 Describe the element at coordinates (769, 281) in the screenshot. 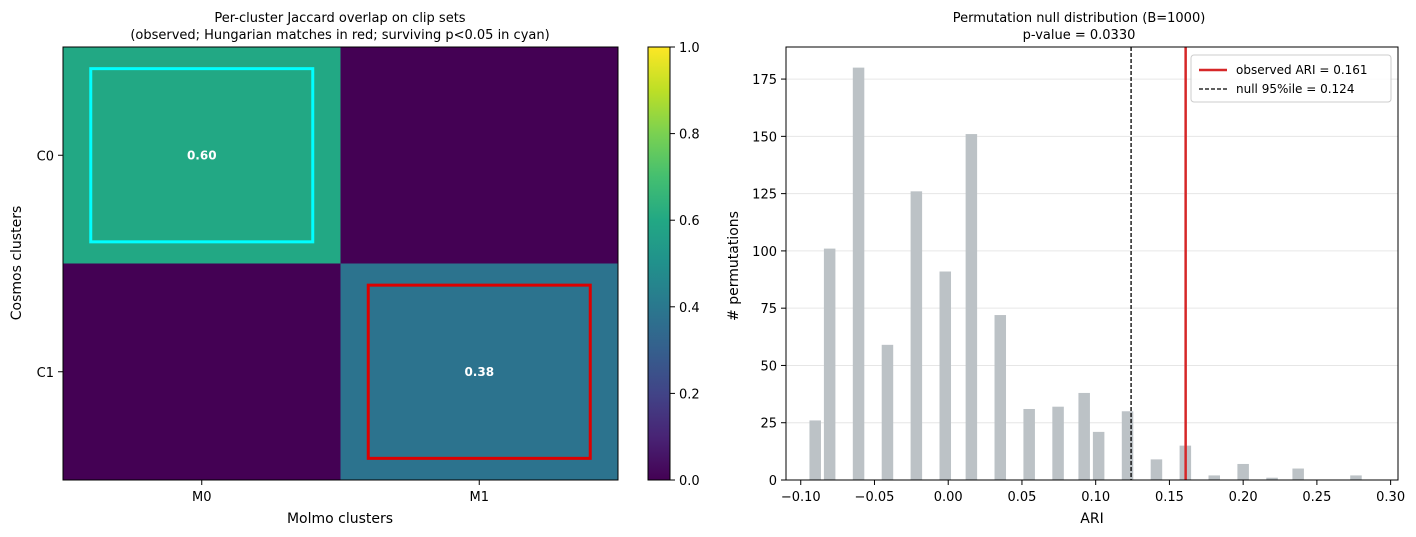

I see `histogram-y-ticks: 0 25 50 75 100 125 150 175` at that location.